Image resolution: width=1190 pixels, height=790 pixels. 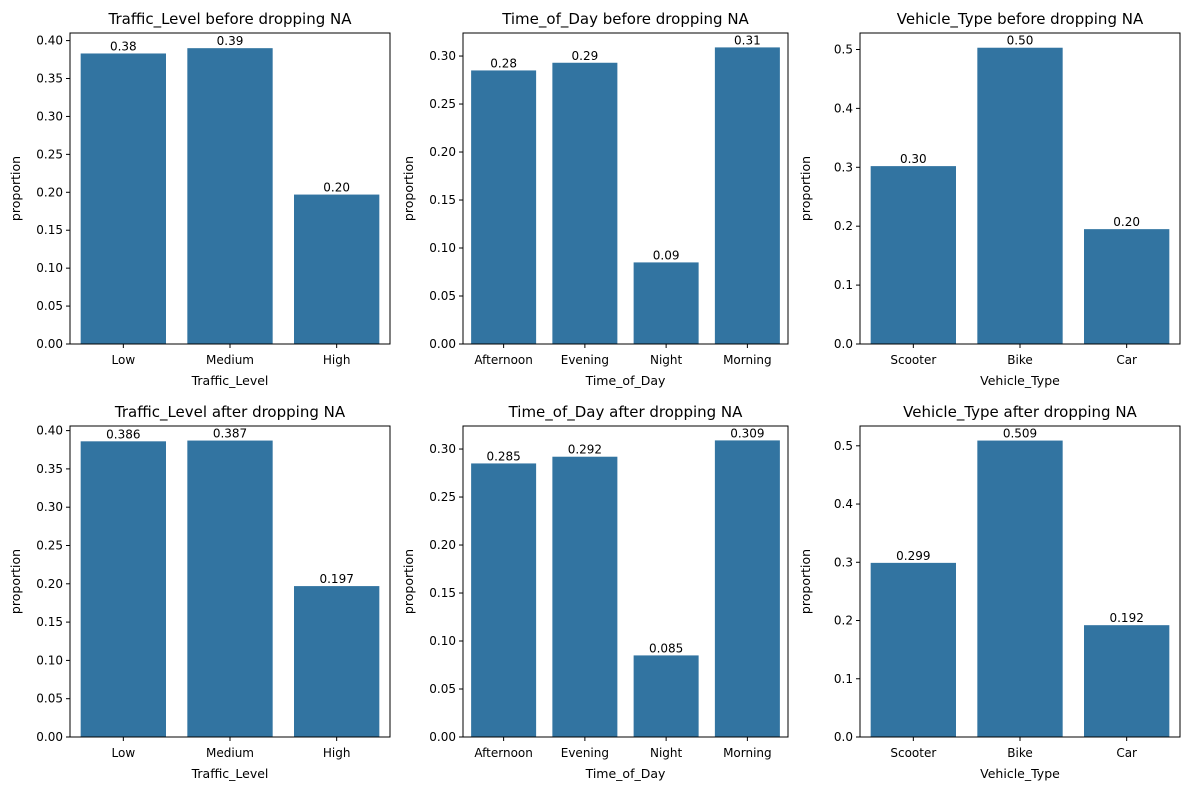 What do you see at coordinates (625, 19) in the screenshot?
I see `chart-title: Time_of_Day before dropping NA` at bounding box center [625, 19].